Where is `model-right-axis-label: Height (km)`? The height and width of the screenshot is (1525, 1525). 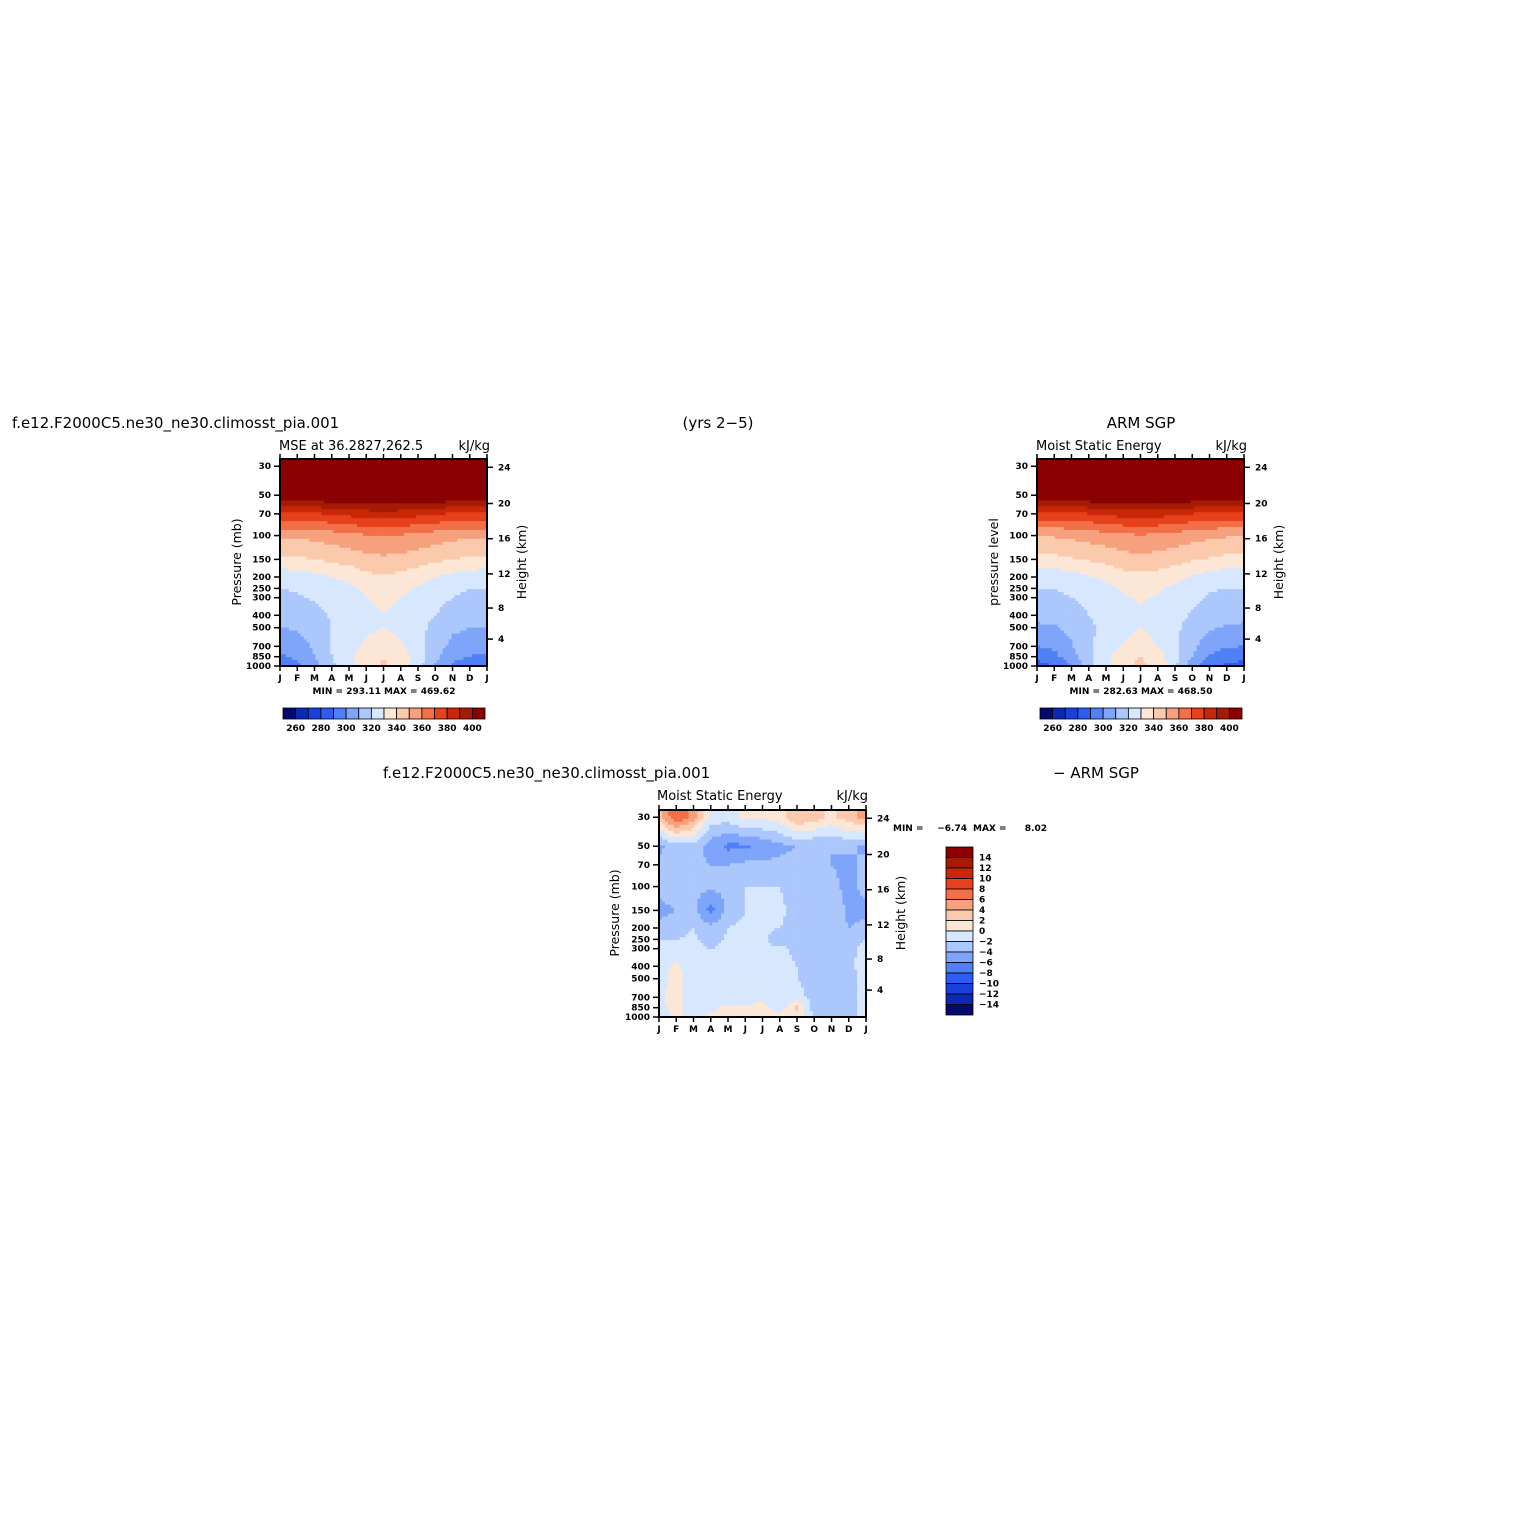
model-right-axis-label: Height (km) is located at coordinates (521, 562).